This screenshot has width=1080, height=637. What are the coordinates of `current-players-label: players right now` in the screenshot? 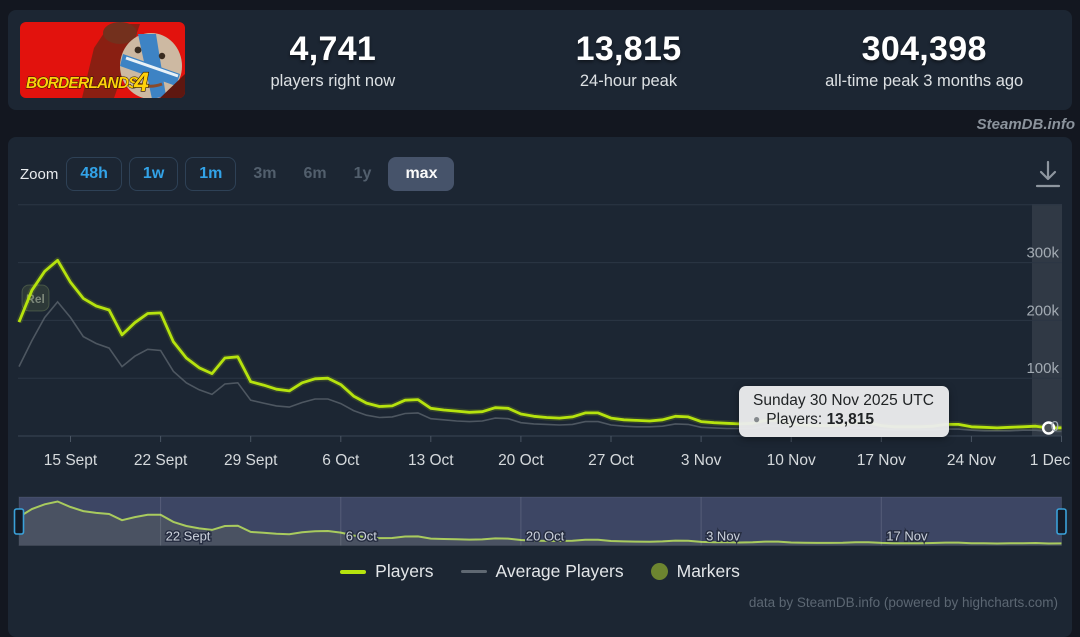 It's located at (333, 80).